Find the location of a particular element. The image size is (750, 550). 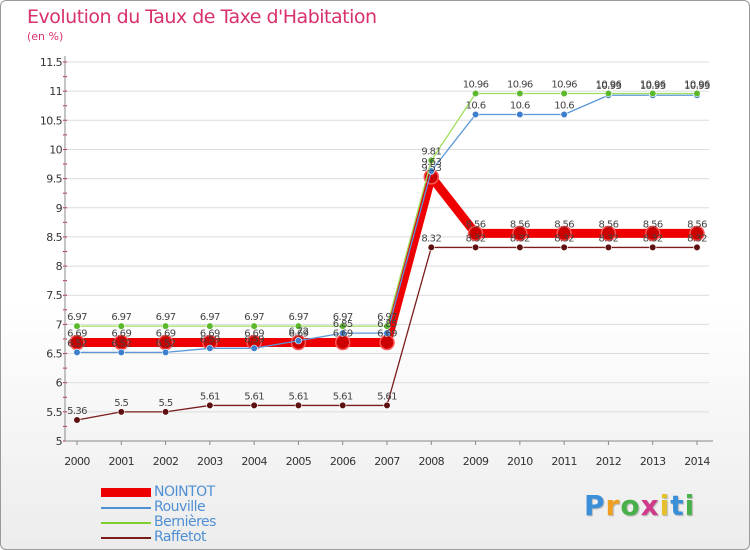

x-tick-label: 2010 is located at coordinates (520, 461).